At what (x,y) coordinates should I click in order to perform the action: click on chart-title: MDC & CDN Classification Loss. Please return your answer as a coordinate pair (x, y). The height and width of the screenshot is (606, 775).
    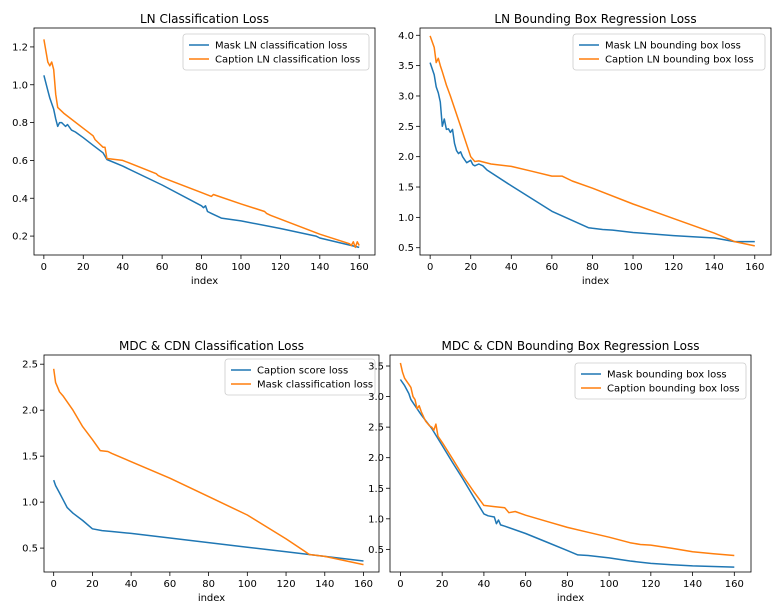
    Looking at the image, I should click on (211, 346).